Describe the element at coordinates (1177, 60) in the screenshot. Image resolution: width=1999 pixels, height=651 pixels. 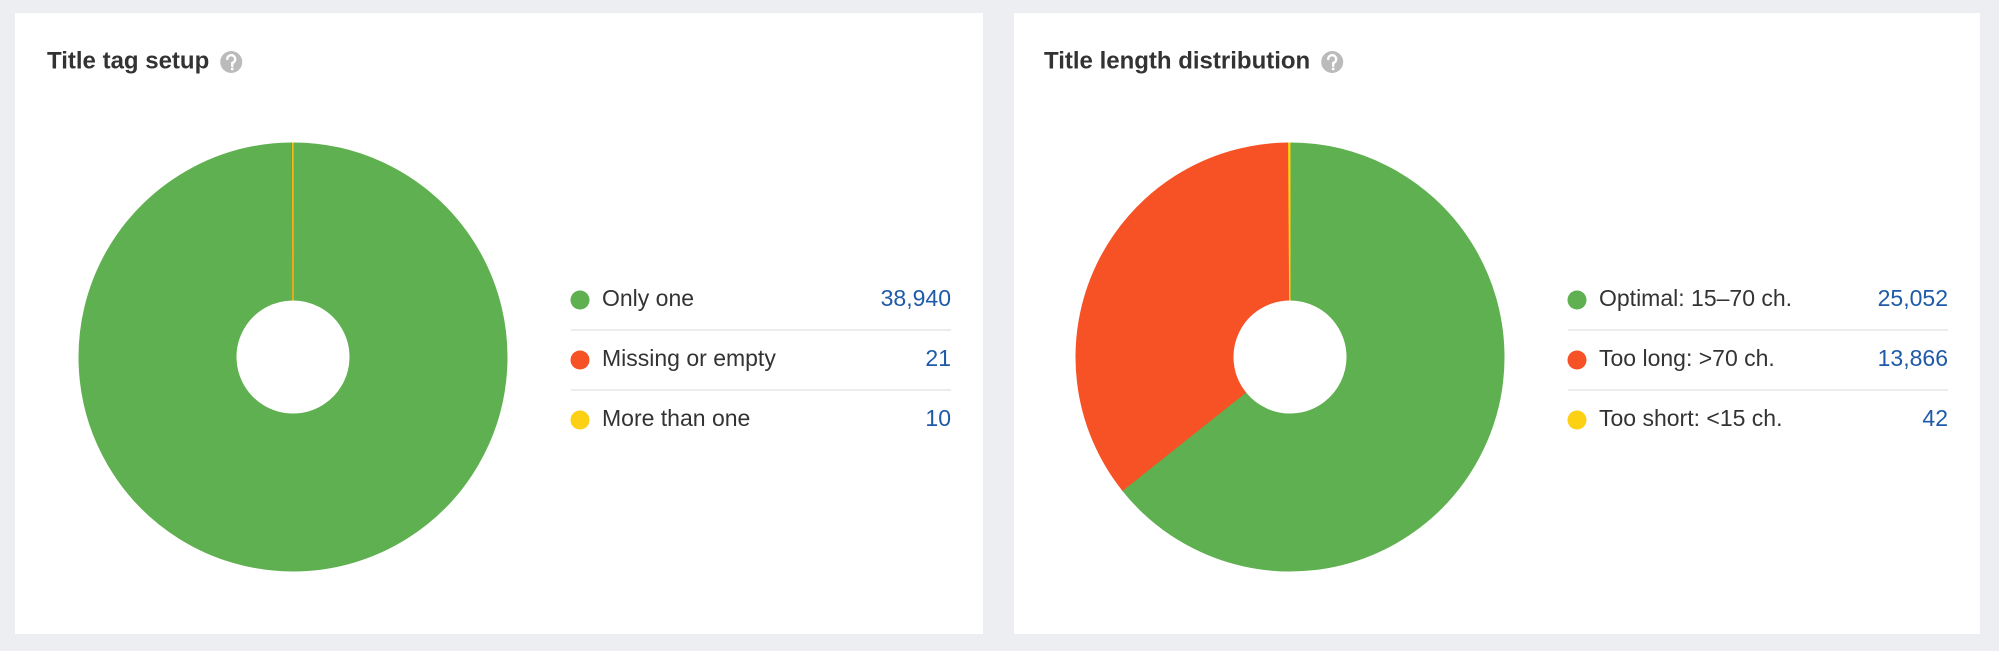
I see `card-title: Title length distribution` at that location.